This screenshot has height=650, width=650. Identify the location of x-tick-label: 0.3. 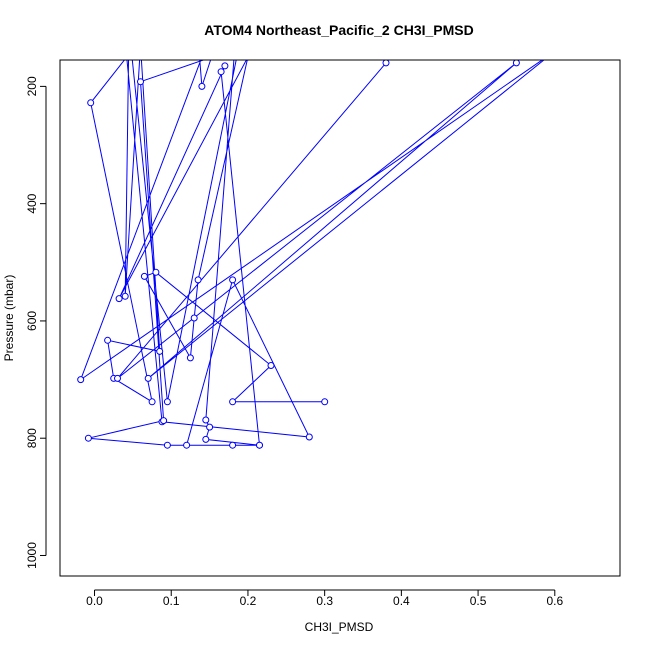
(324, 601).